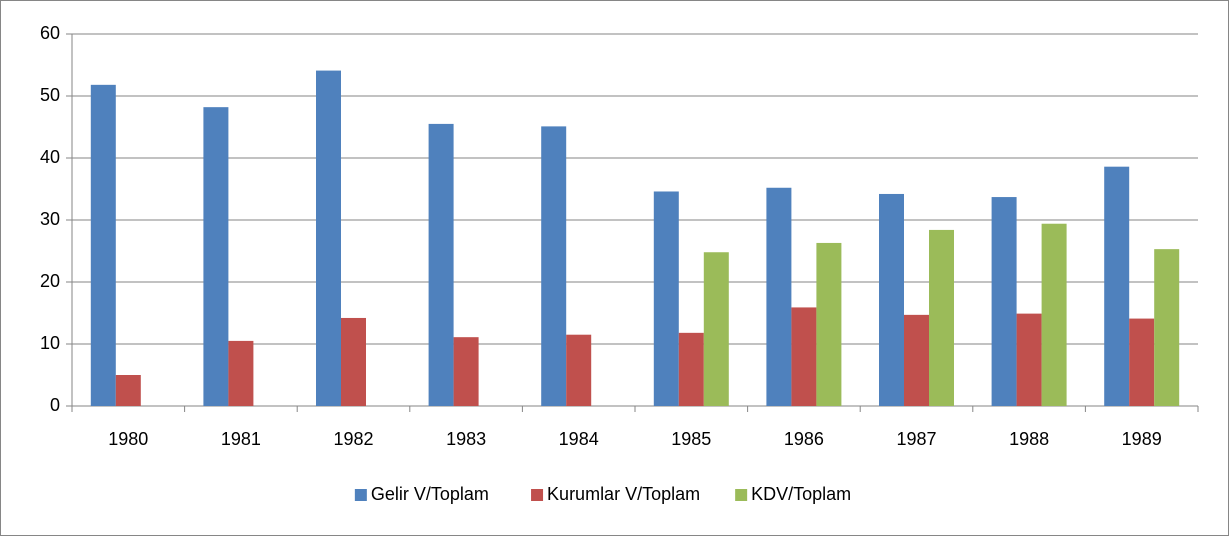  What do you see at coordinates (50, 343) in the screenshot?
I see `y-tick-label: 10` at bounding box center [50, 343].